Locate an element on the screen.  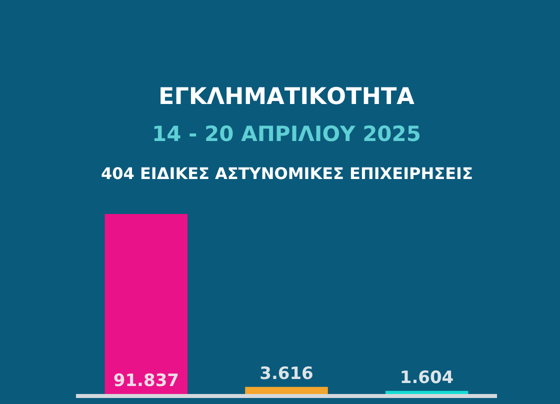
chart-title: ΕΓΚΛΗΜΑΤΙΚΟΤΗΤΑ is located at coordinates (286, 97).